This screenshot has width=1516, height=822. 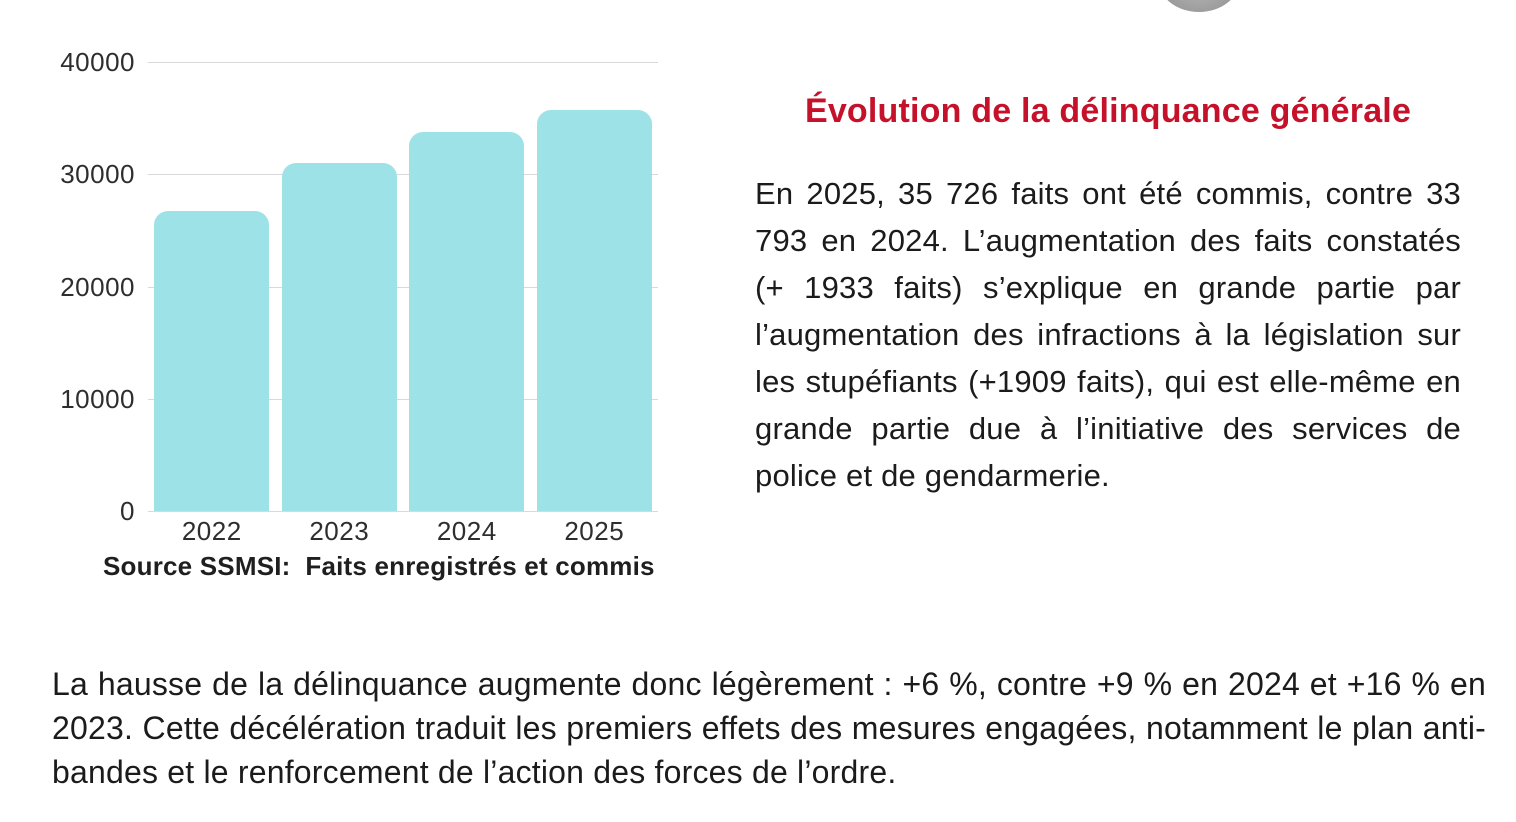 What do you see at coordinates (594, 310) in the screenshot?
I see `bar-2025` at bounding box center [594, 310].